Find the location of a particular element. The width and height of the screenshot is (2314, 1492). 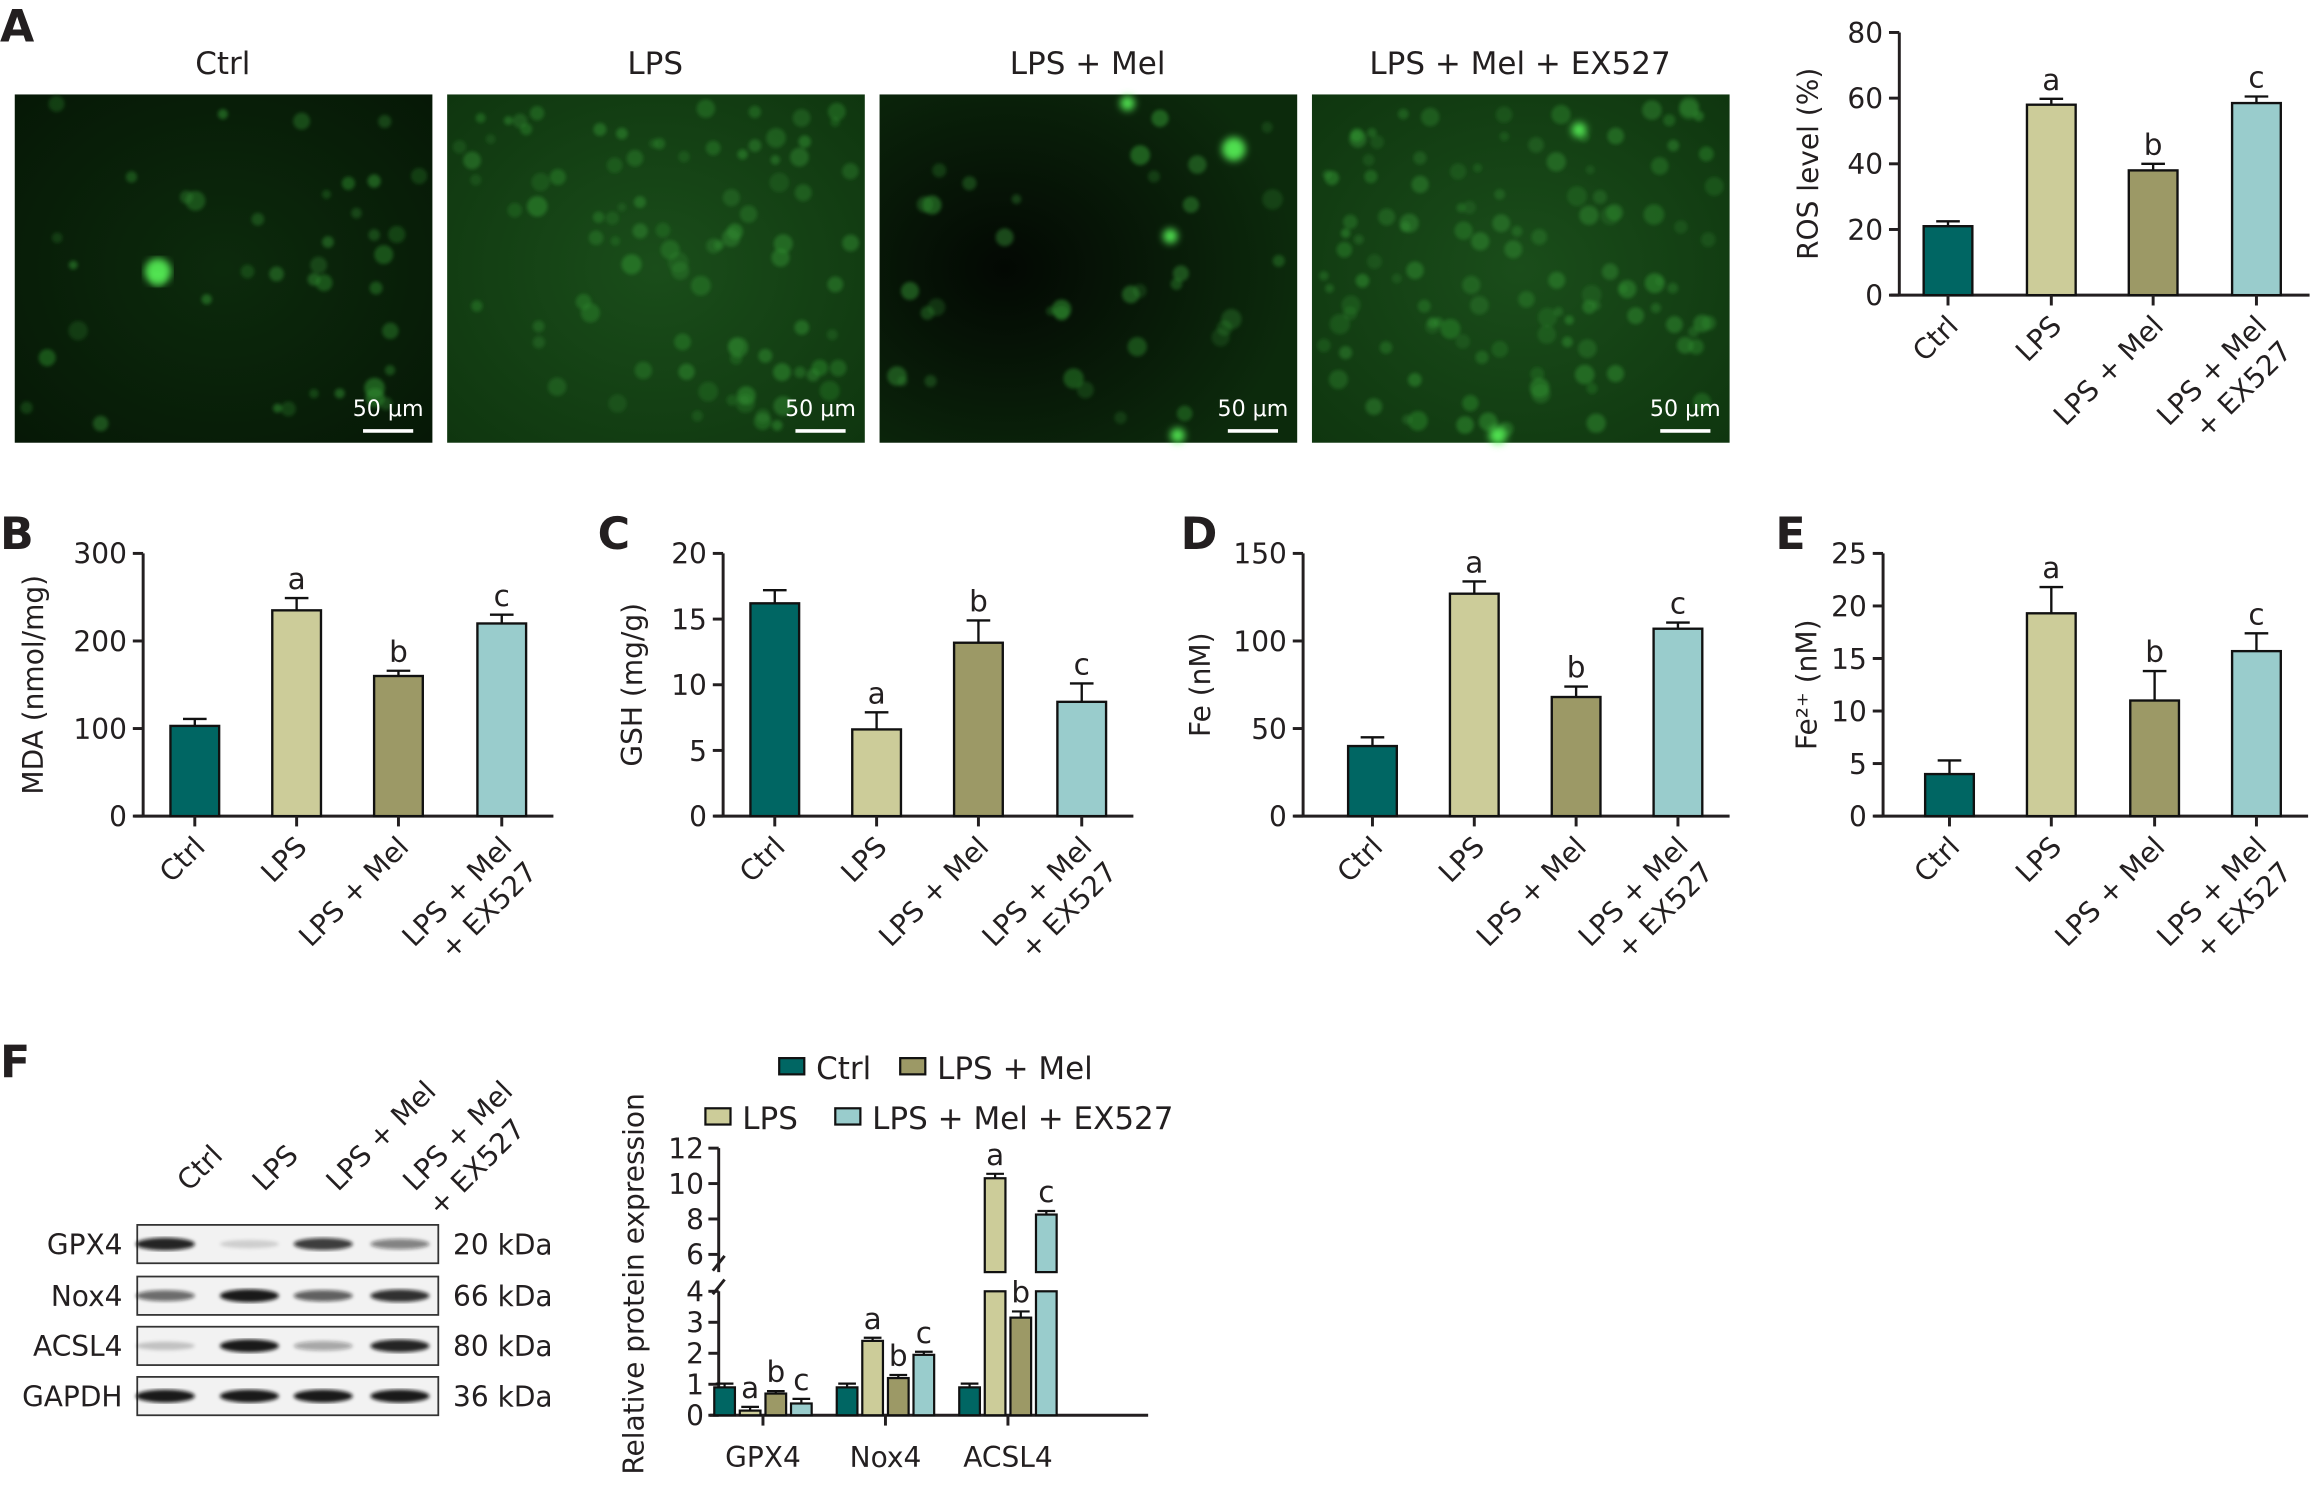

blot-row-nox4: Nox4 66 kDa is located at coordinates (302, 1295).